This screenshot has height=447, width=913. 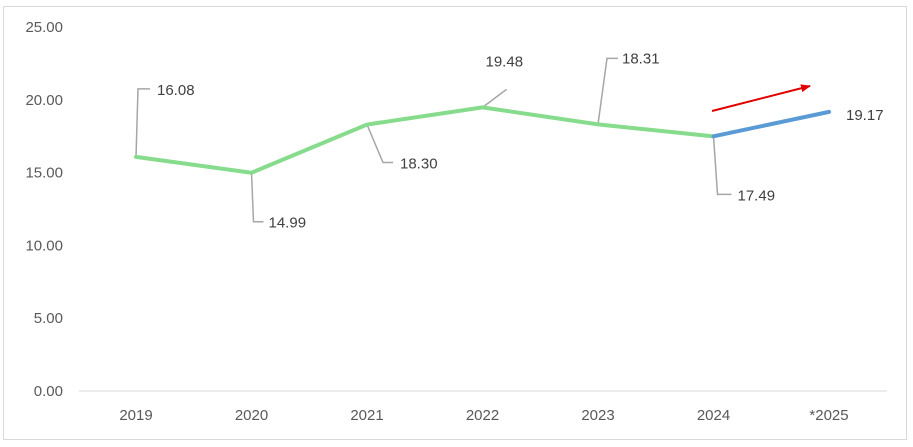 What do you see at coordinates (288, 223) in the screenshot?
I see `data-label: 14.99` at bounding box center [288, 223].